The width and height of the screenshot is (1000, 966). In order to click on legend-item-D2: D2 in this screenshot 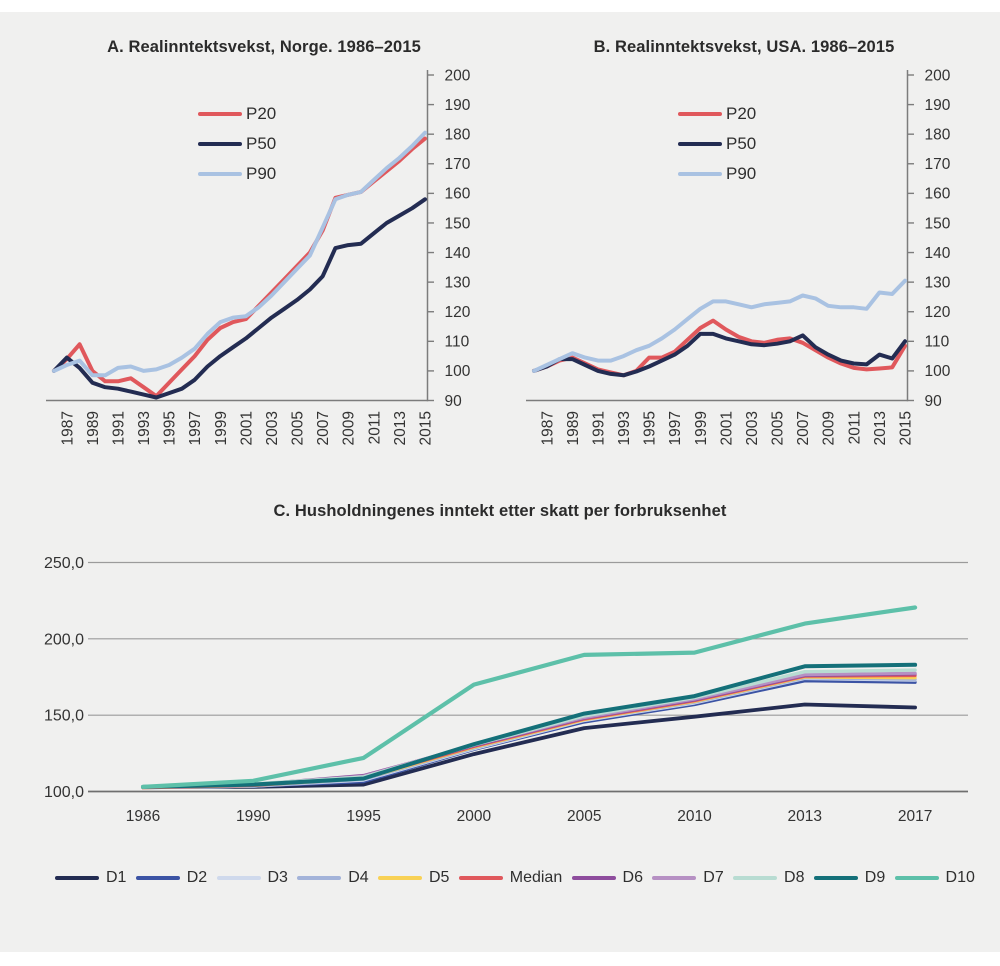, I will do `click(171, 878)`.